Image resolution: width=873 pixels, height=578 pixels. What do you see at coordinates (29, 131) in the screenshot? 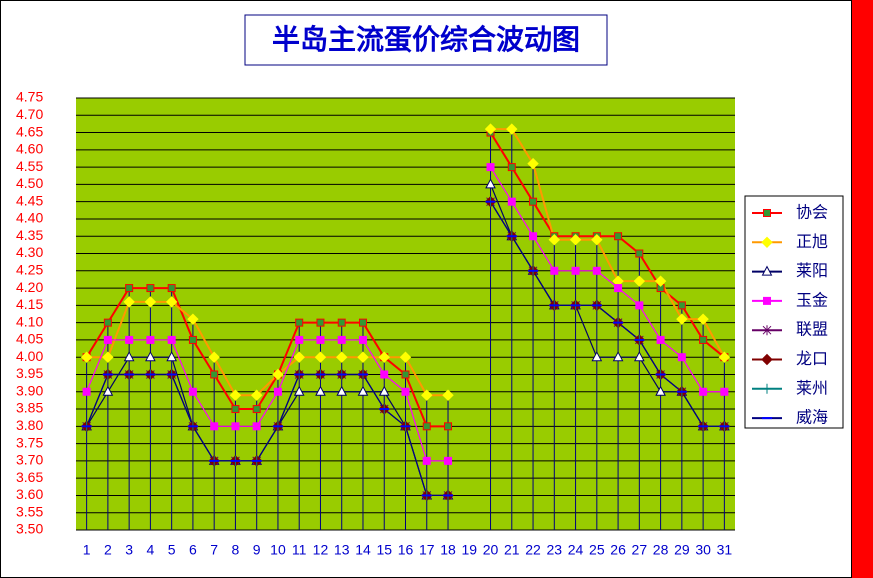
I see `y-tick-label: 4.65` at bounding box center [29, 131].